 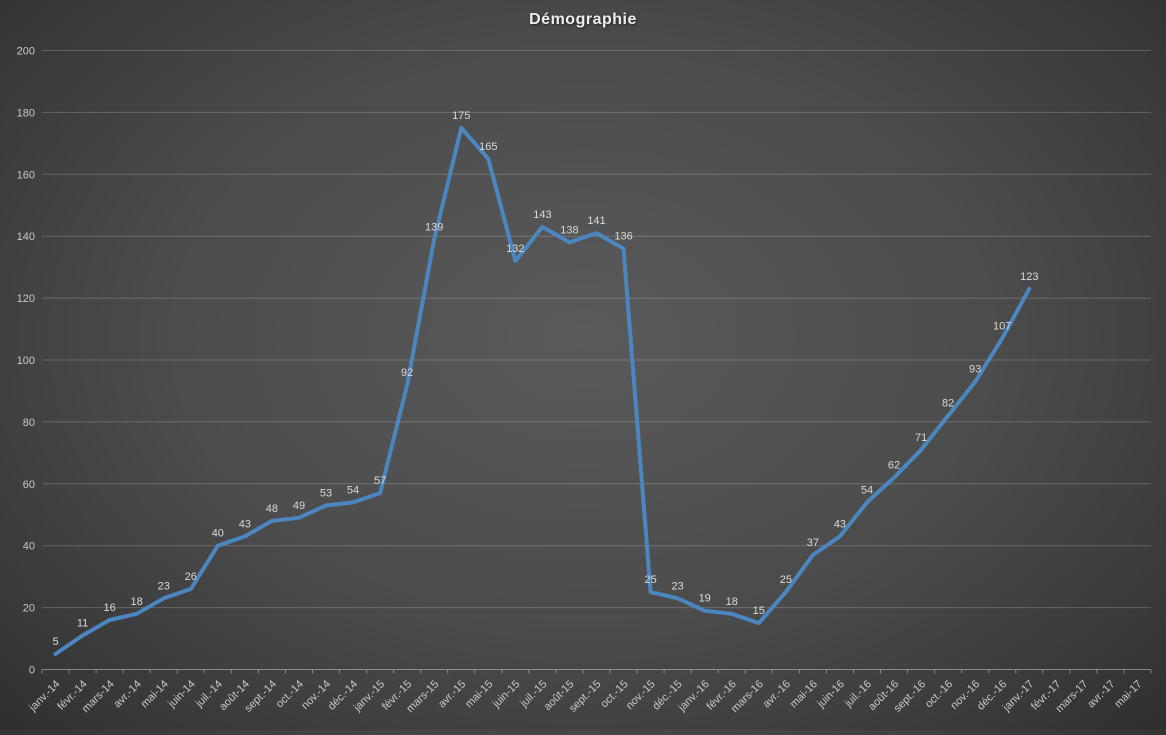 I want to click on y-axis-label: 200, so click(x=26, y=52).